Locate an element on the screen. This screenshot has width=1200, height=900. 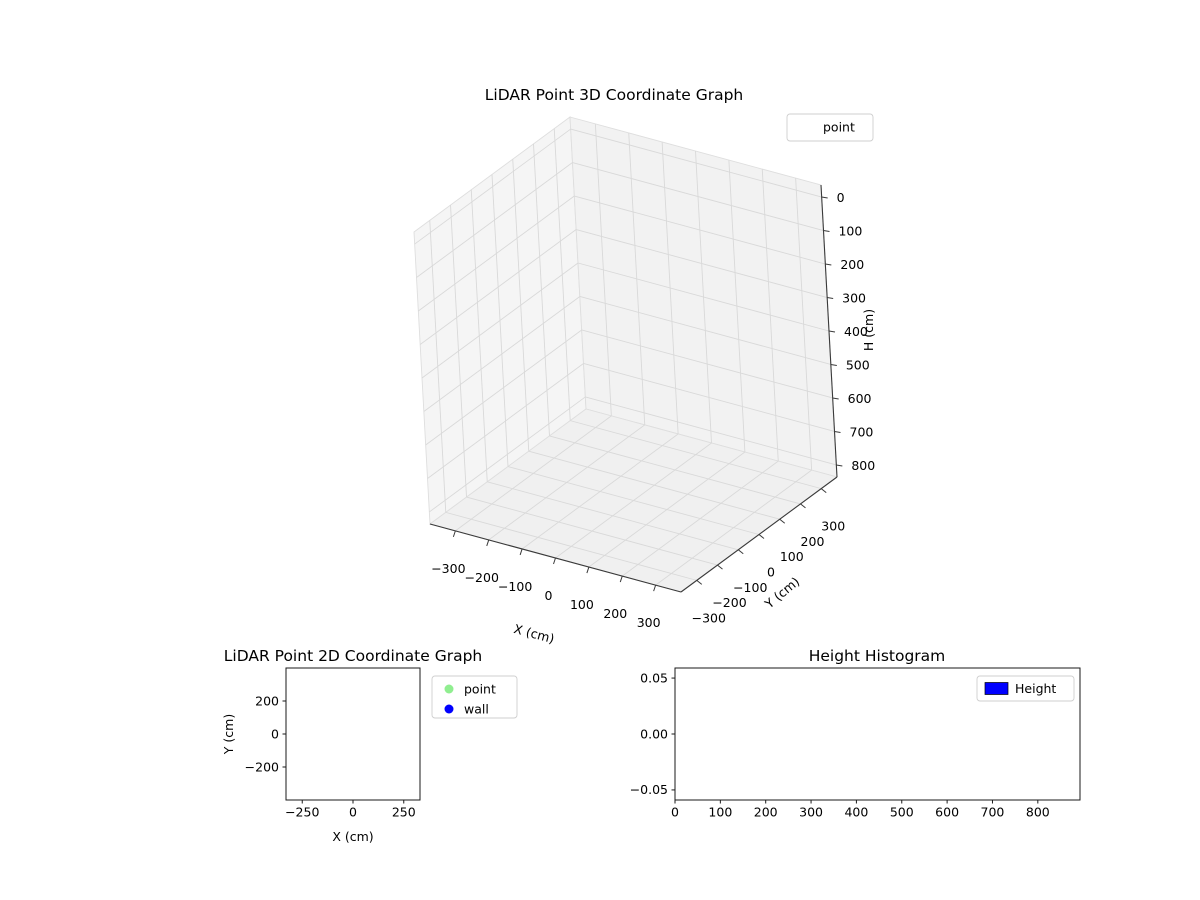
plot3d-zlabel: H (cm) is located at coordinates (868, 330).